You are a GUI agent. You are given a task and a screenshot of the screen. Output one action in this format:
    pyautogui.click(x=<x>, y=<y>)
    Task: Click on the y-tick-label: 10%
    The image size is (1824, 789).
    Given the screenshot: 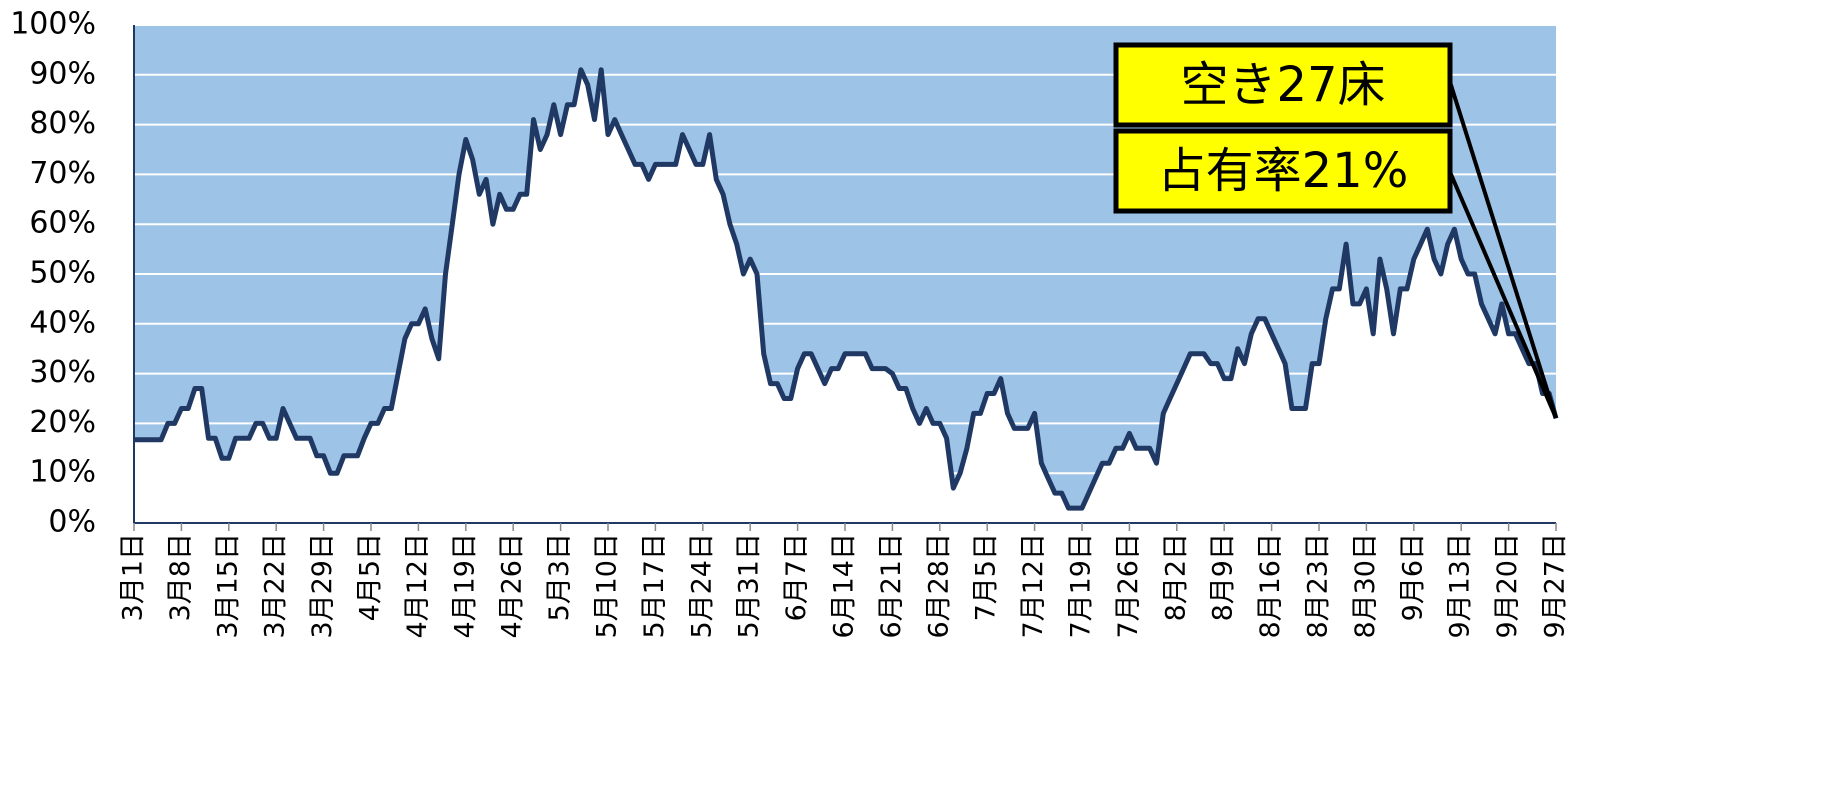 What is the action you would take?
    pyautogui.click(x=62, y=472)
    